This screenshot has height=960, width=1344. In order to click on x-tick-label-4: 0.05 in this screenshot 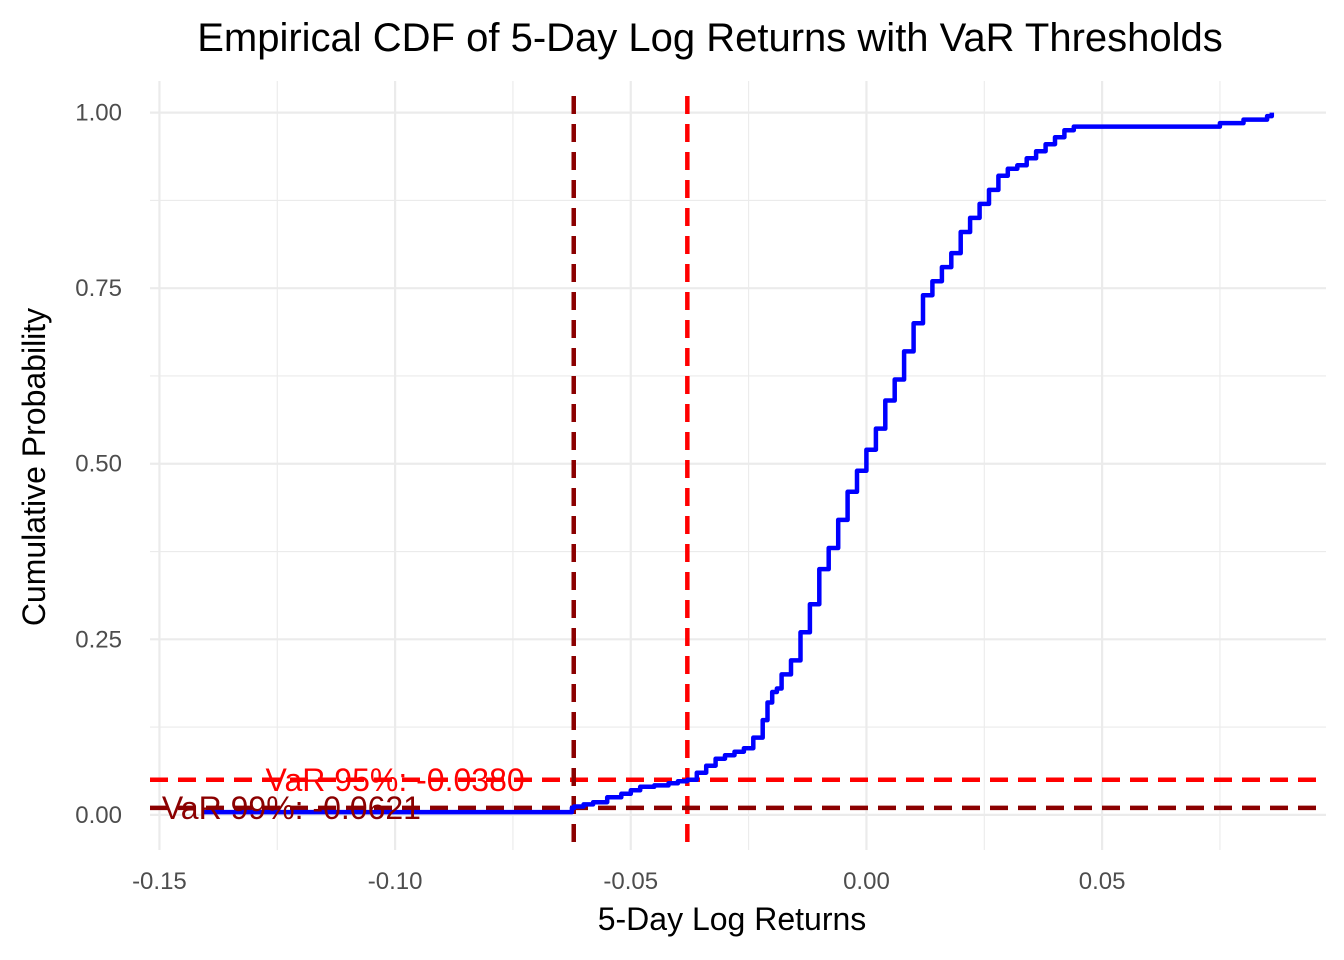, I will do `click(1102, 881)`.